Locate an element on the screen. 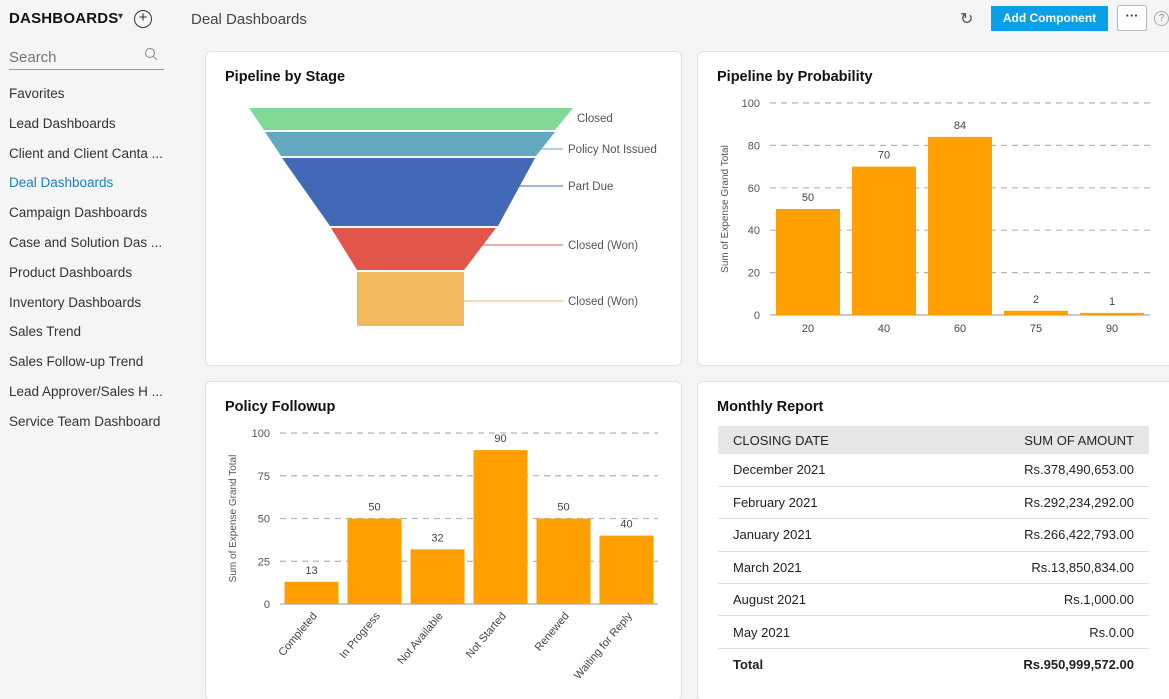 This screenshot has height=699, width=1169. funnel-stage-label: Closed is located at coordinates (595, 119).